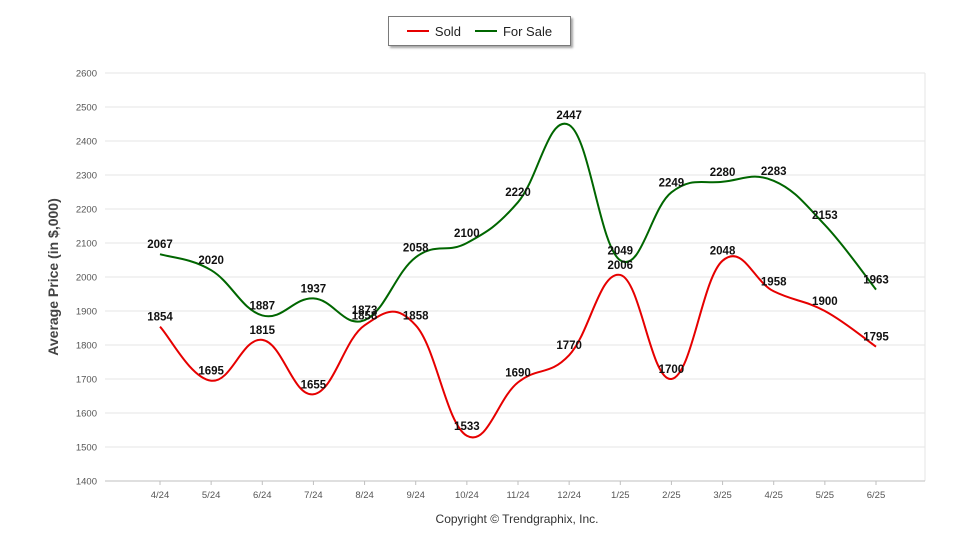  I want to click on x-tick-label: 6/25, so click(876, 495).